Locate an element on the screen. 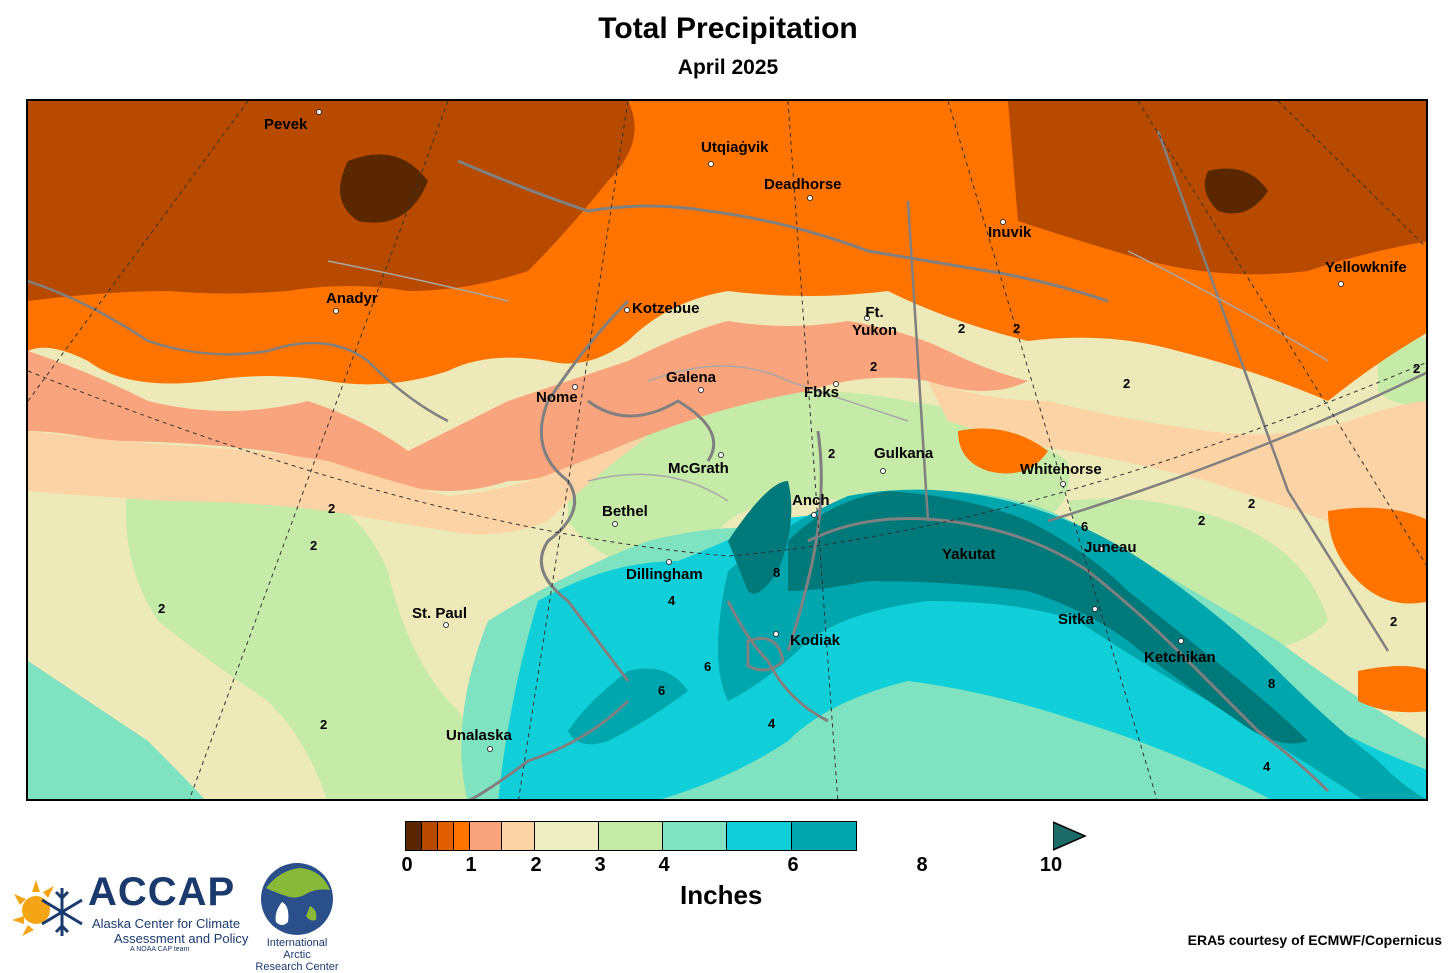  colorbar is located at coordinates (631, 836).